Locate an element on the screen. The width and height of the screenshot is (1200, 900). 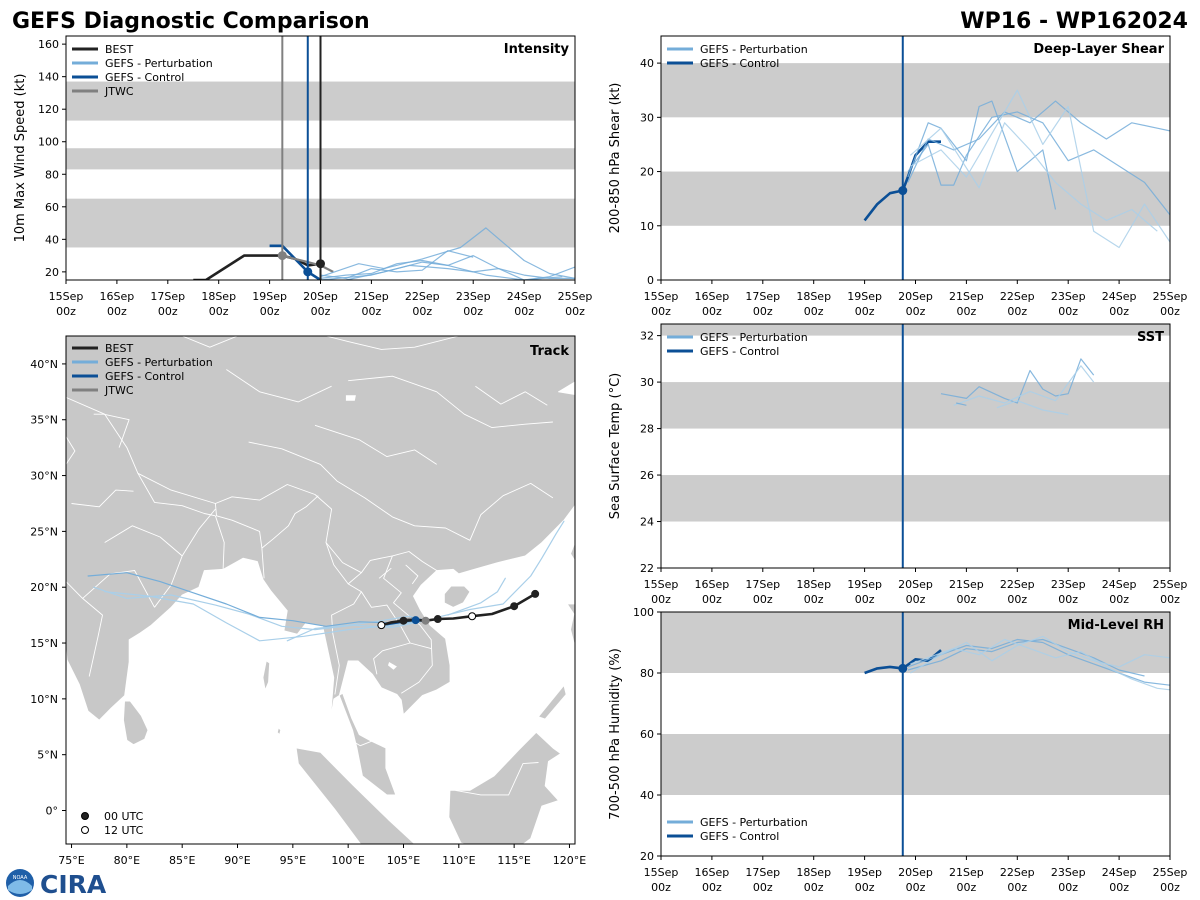
track-xtick-label: 115°E is located at coordinates (513, 860).